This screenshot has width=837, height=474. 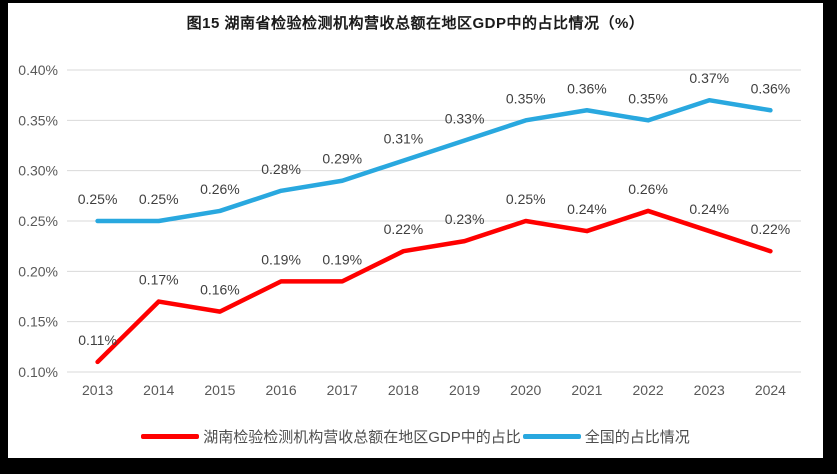 I want to click on data-label: 0.31%, so click(x=404, y=139).